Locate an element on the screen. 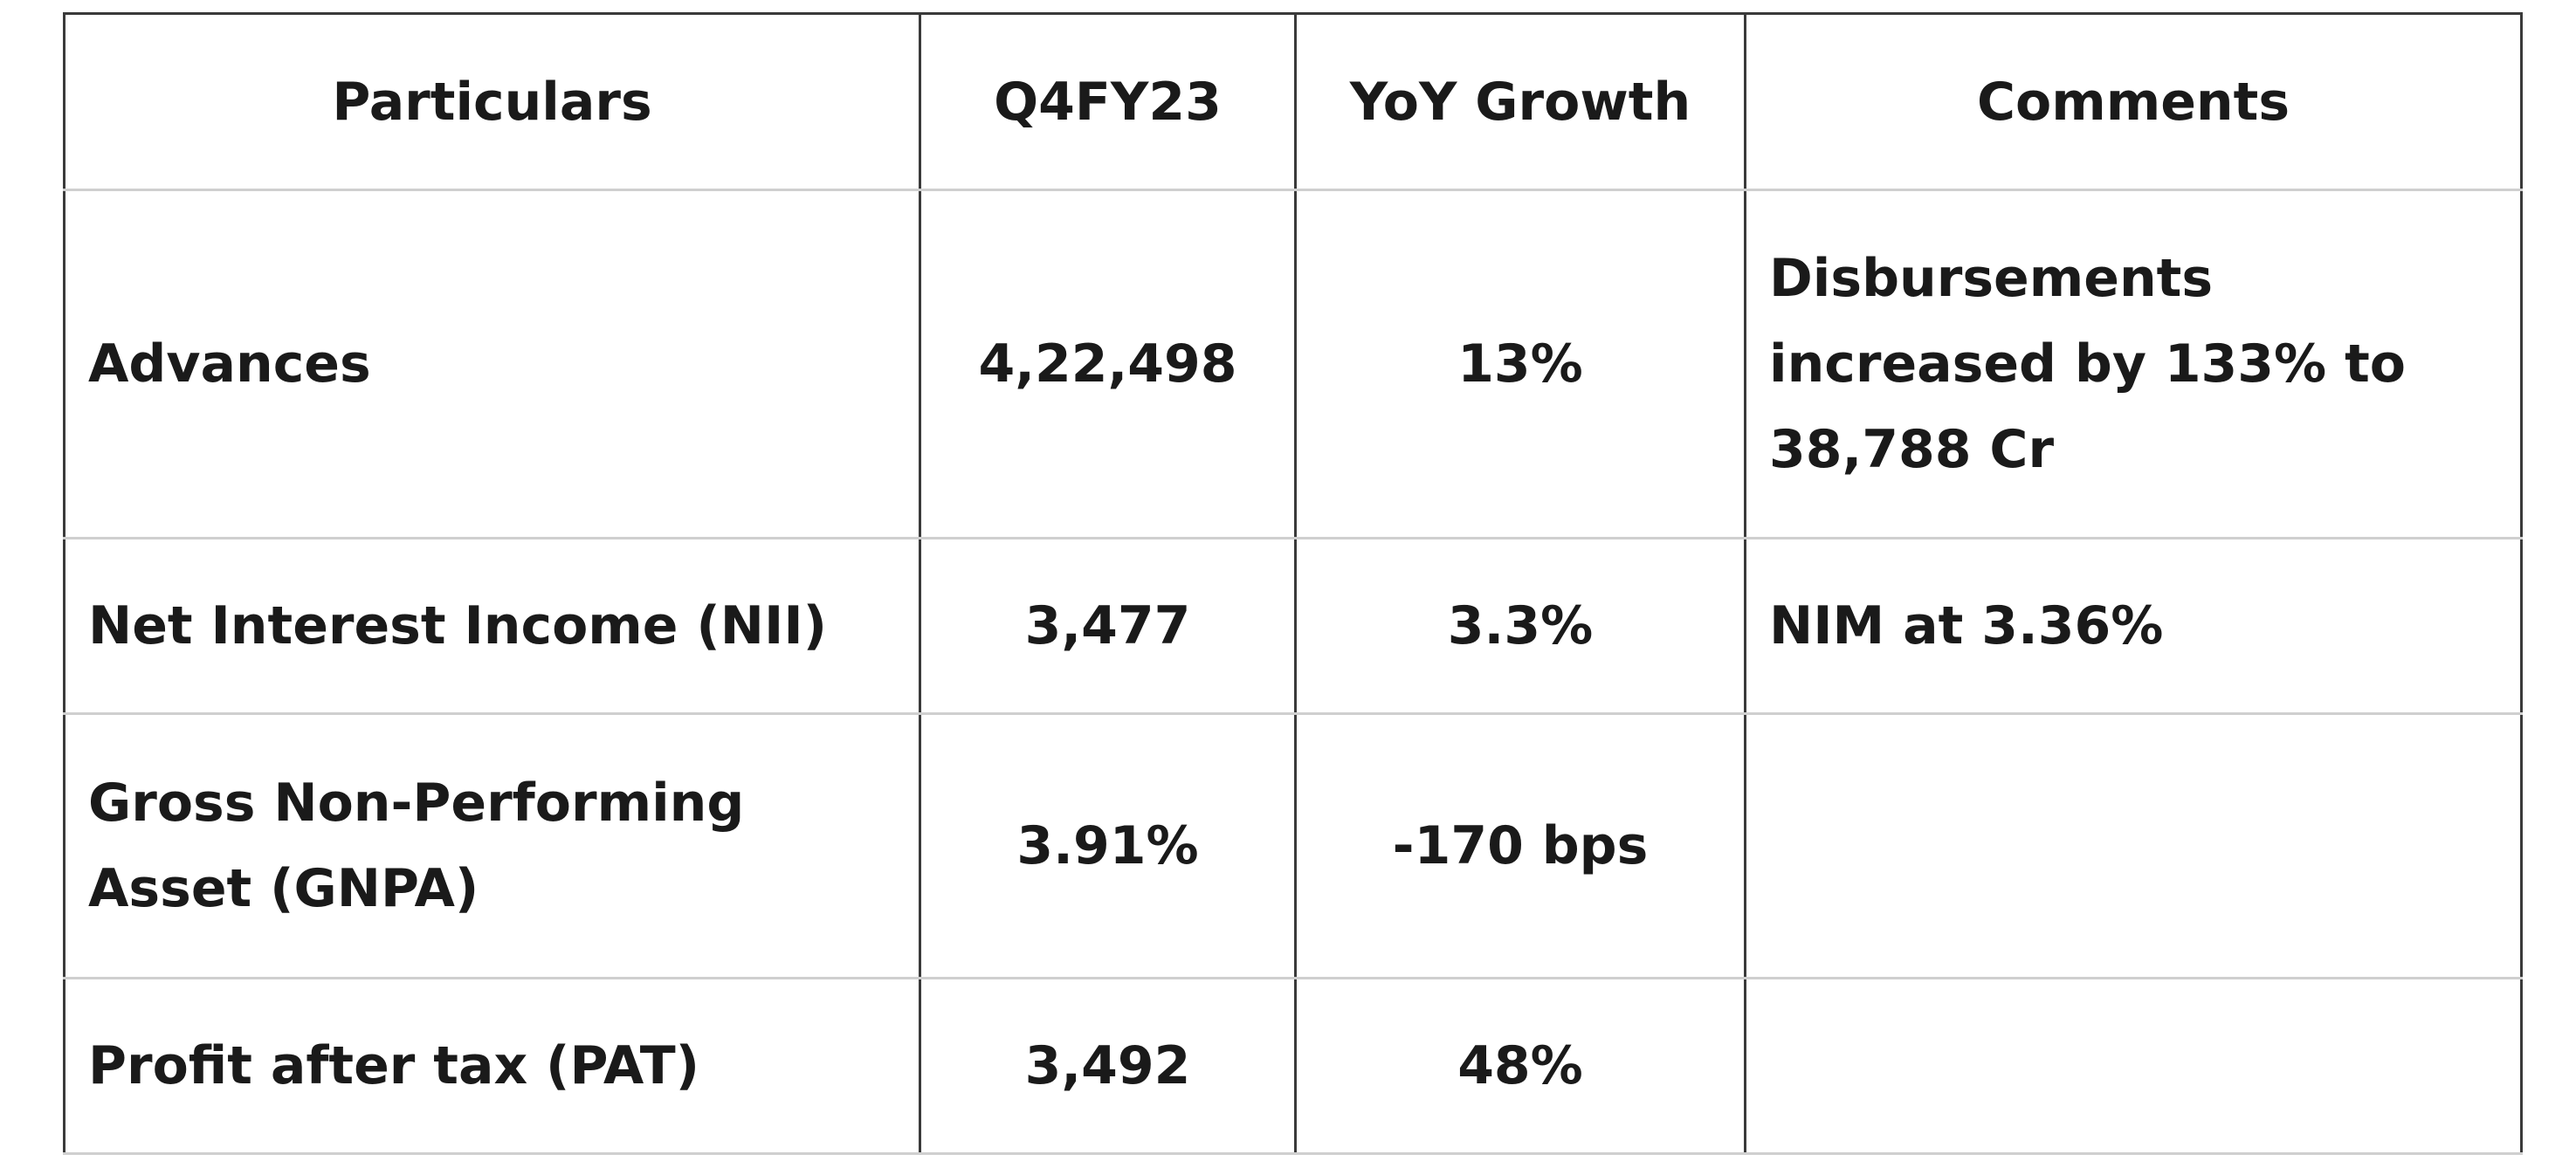 The height and width of the screenshot is (1168, 2576). cell-q4fy23: 4,22,498 is located at coordinates (1108, 364).